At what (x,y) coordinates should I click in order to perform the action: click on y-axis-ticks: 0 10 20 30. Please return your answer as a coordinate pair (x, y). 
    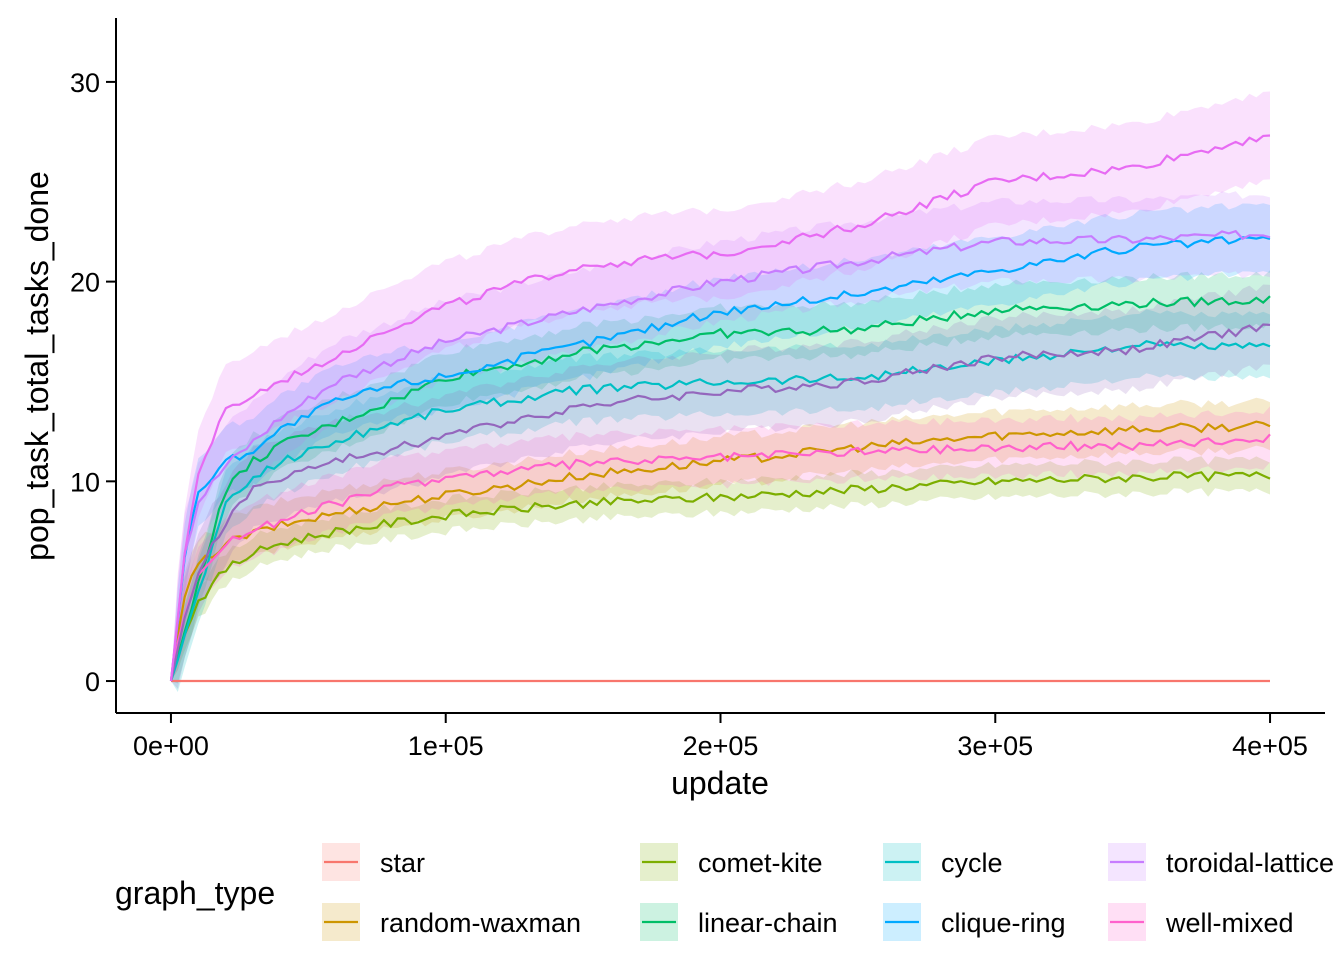
    Looking at the image, I should click on (93, 382).